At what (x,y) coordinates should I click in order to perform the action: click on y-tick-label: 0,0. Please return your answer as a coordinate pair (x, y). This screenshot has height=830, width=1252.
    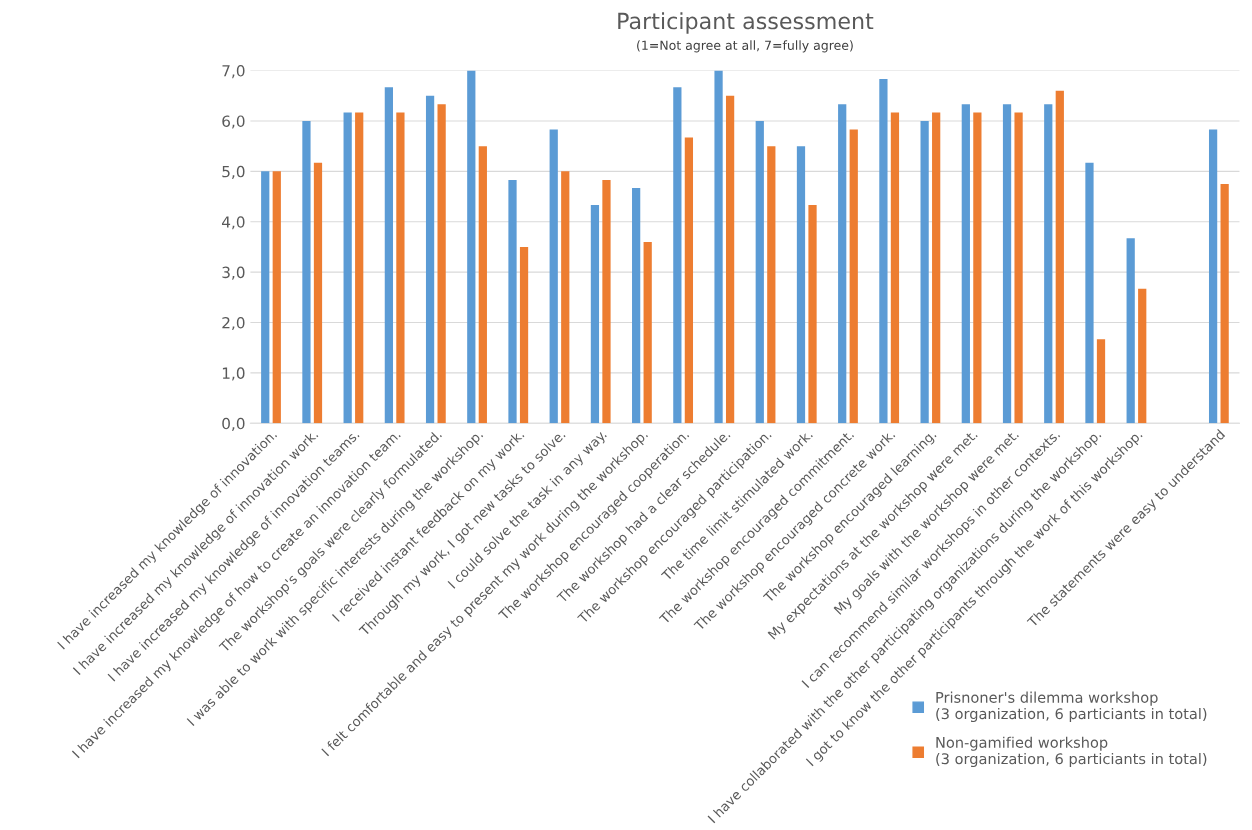
    Looking at the image, I should click on (233, 424).